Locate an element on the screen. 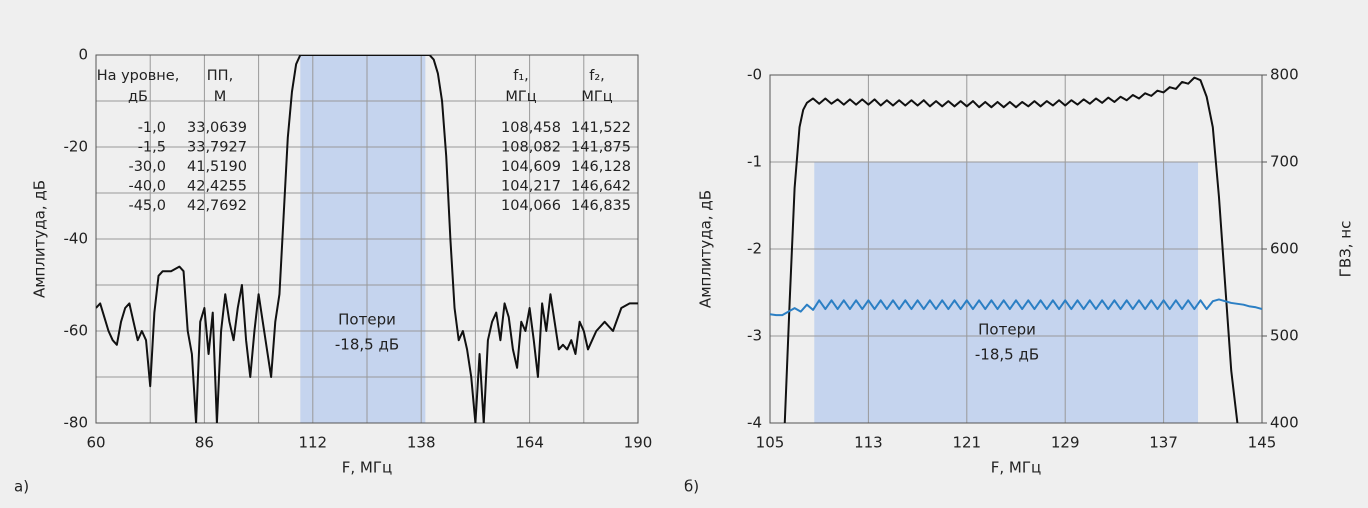 The width and height of the screenshot is (1368, 508). table-cell: -1,0 is located at coordinates (152, 128).